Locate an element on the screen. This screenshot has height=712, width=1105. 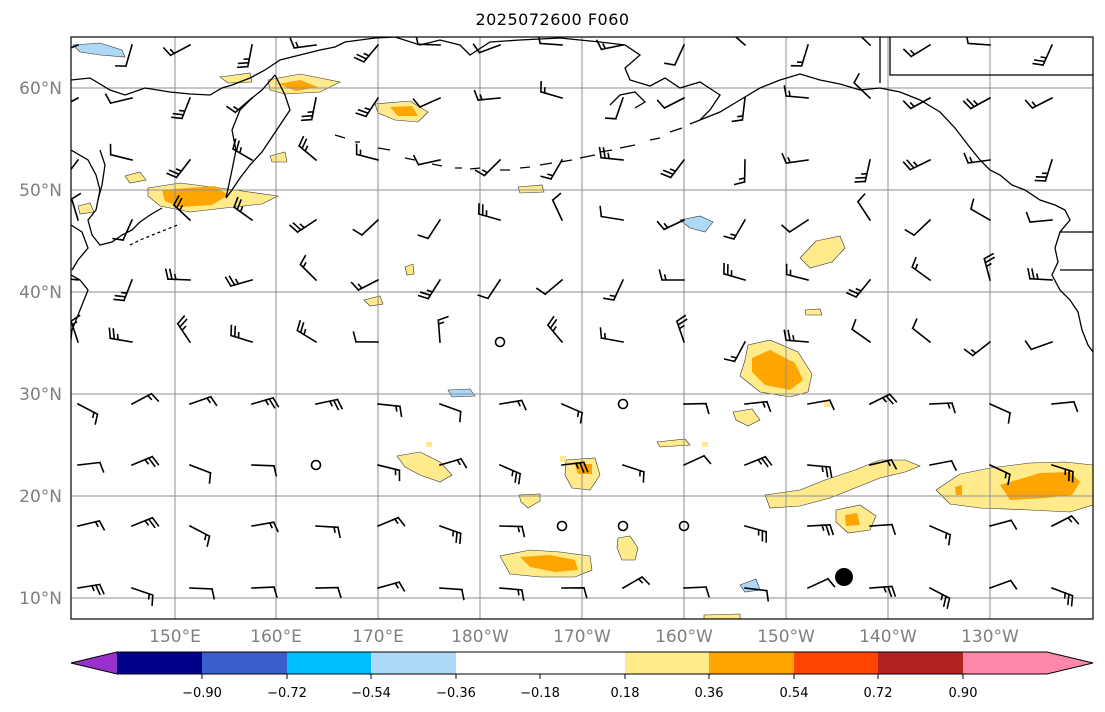
colorbar-tick-1: −0.72 is located at coordinates (287, 693).